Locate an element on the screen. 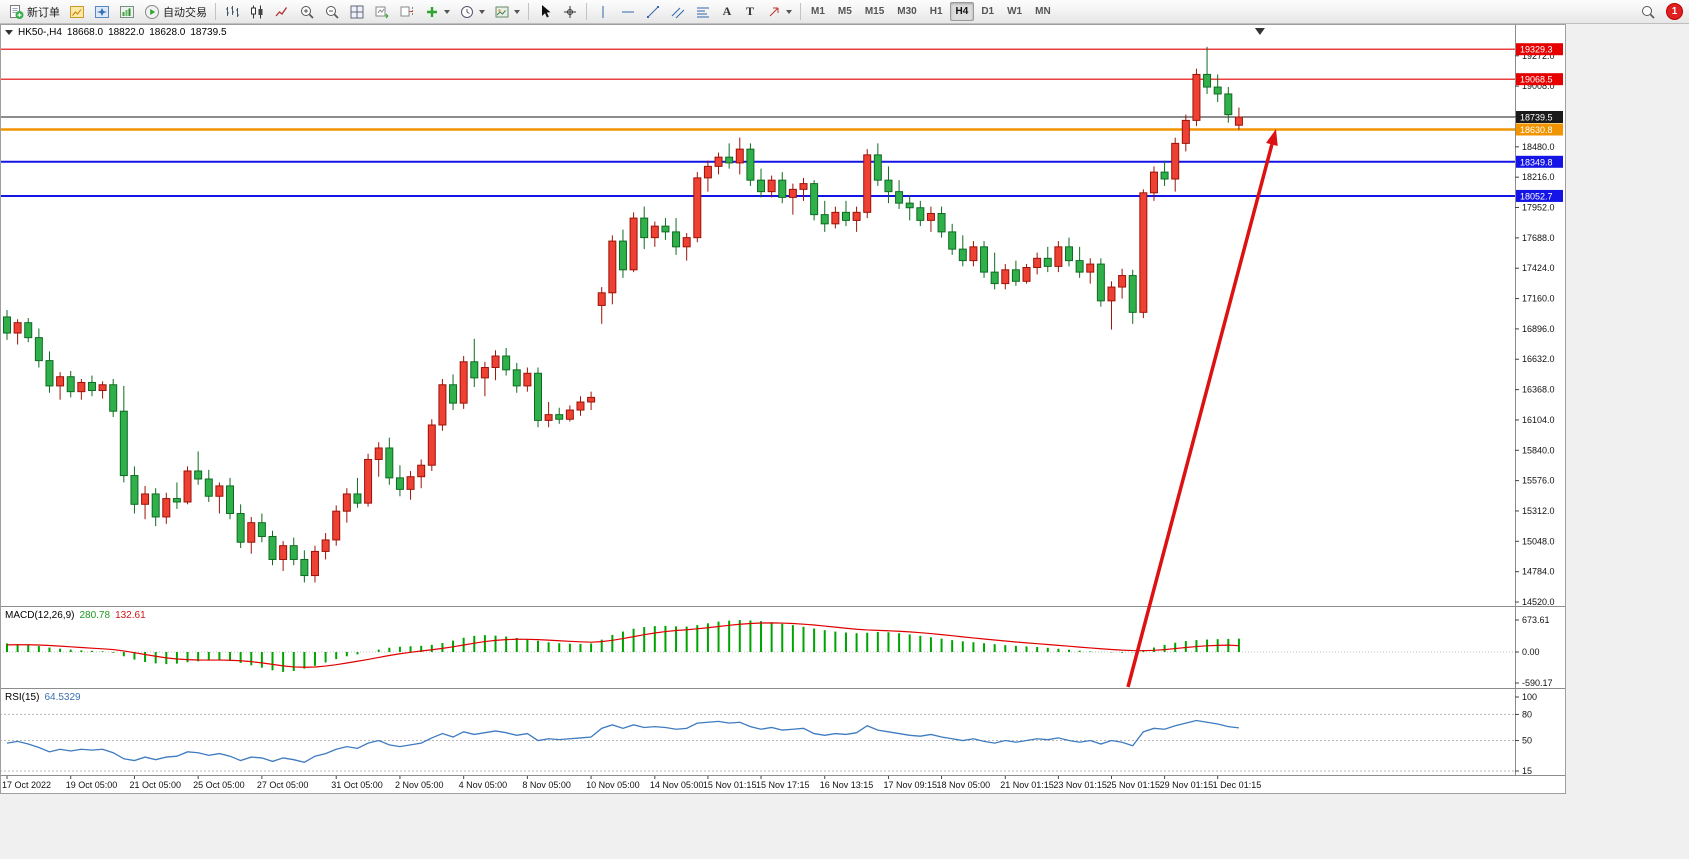 The width and height of the screenshot is (1689, 859). svg-text: 16896.0 is located at coordinates (1538, 329).